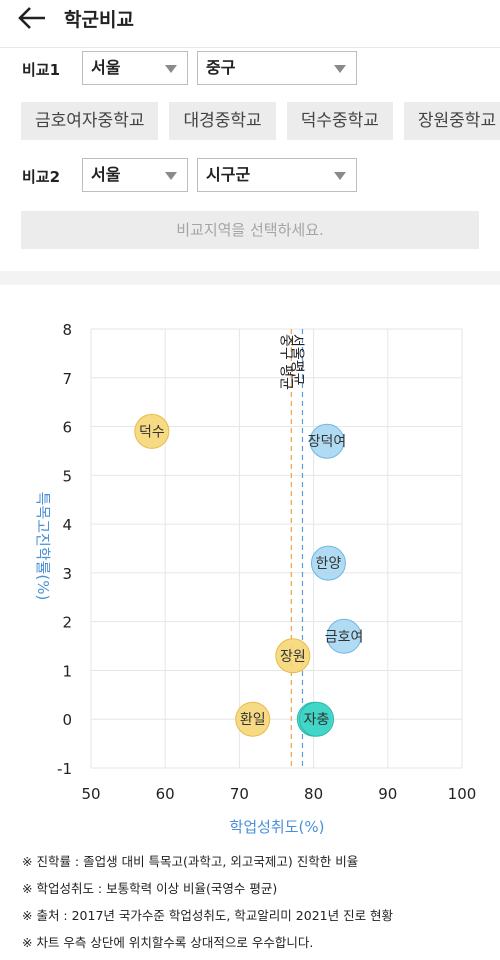 This screenshot has width=500, height=960. Describe the element at coordinates (32, 18) in the screenshot. I see `arrow-left-icon` at that location.